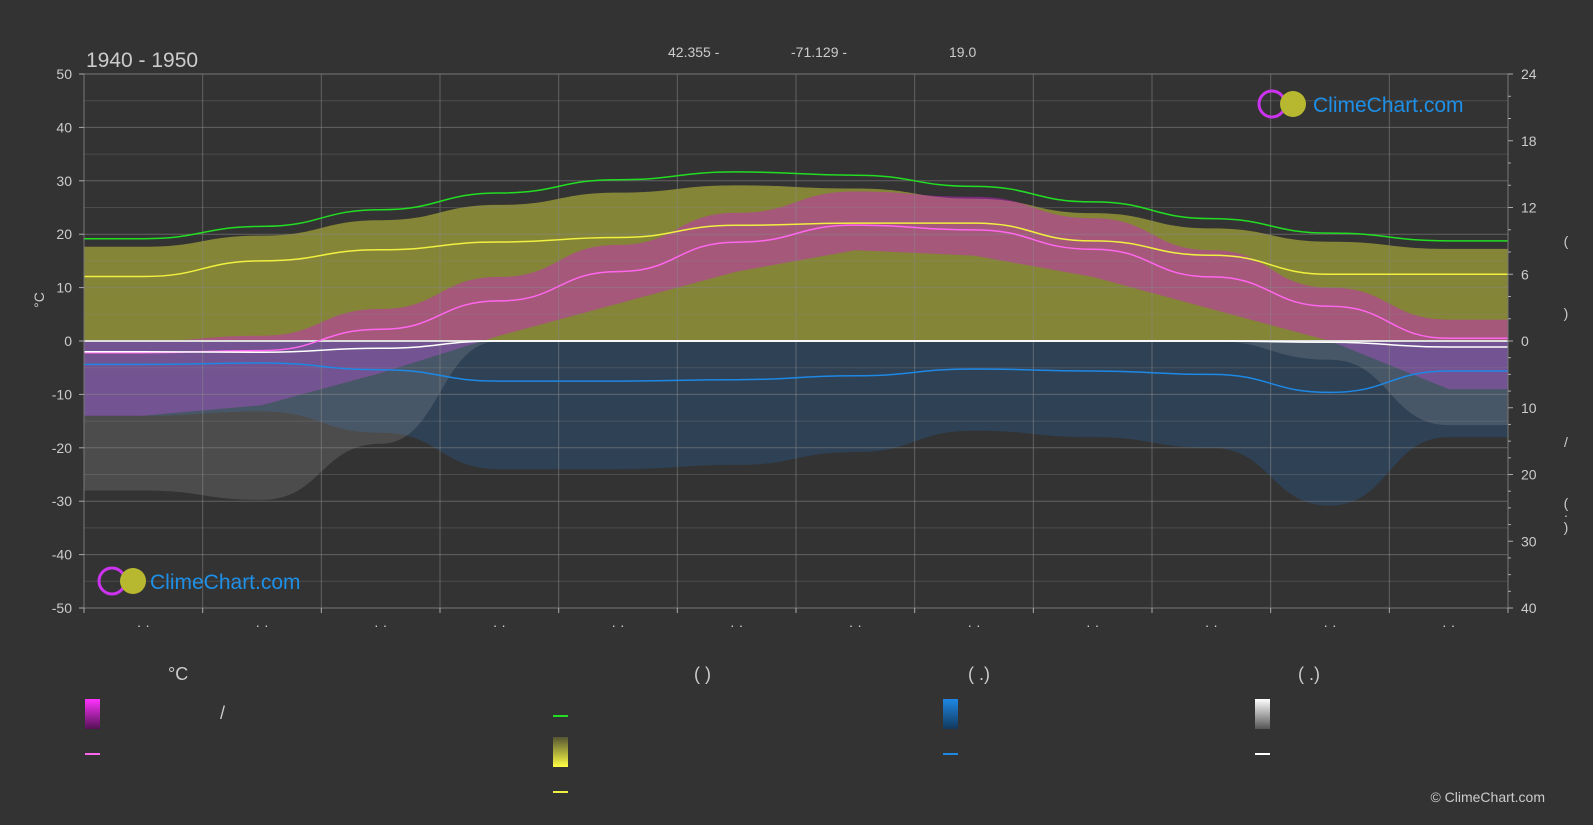  I want to click on legend-rain-avg-swatch, so click(950, 754).